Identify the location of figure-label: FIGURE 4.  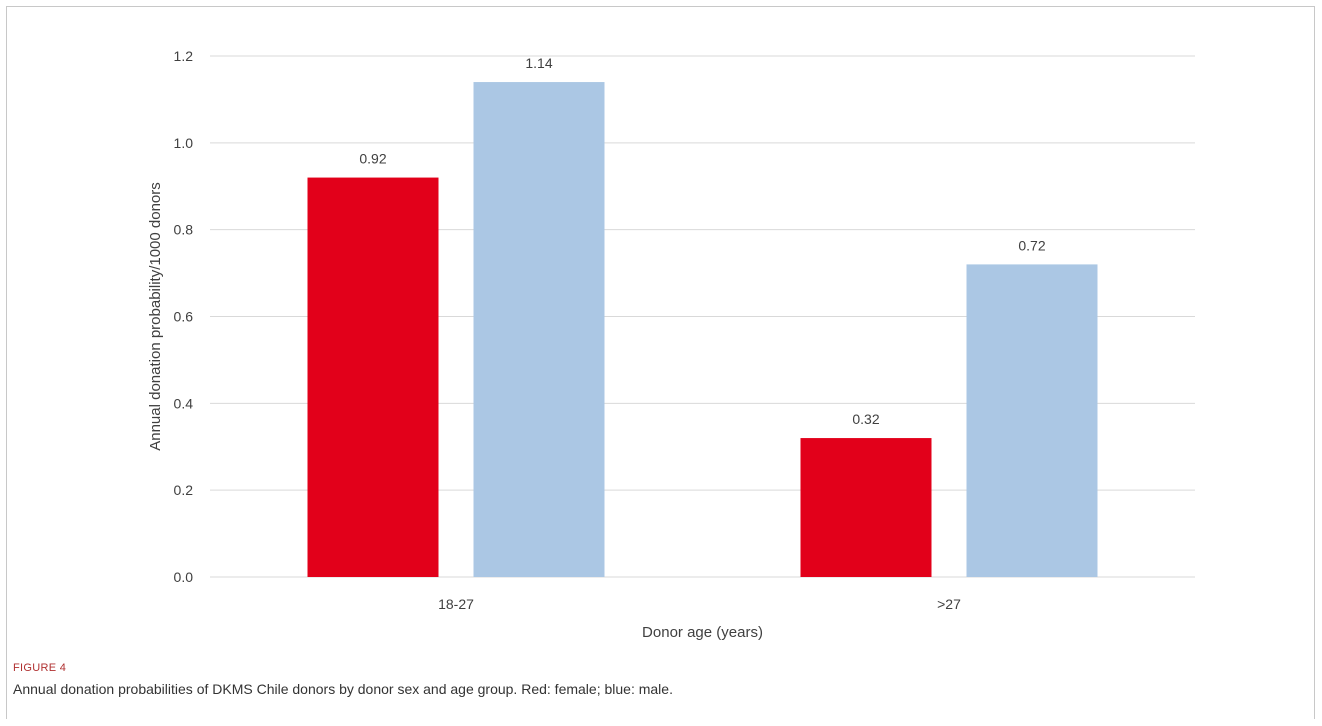
(40, 668).